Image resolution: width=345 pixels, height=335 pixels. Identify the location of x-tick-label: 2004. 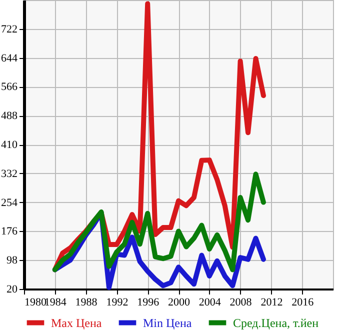
(210, 302).